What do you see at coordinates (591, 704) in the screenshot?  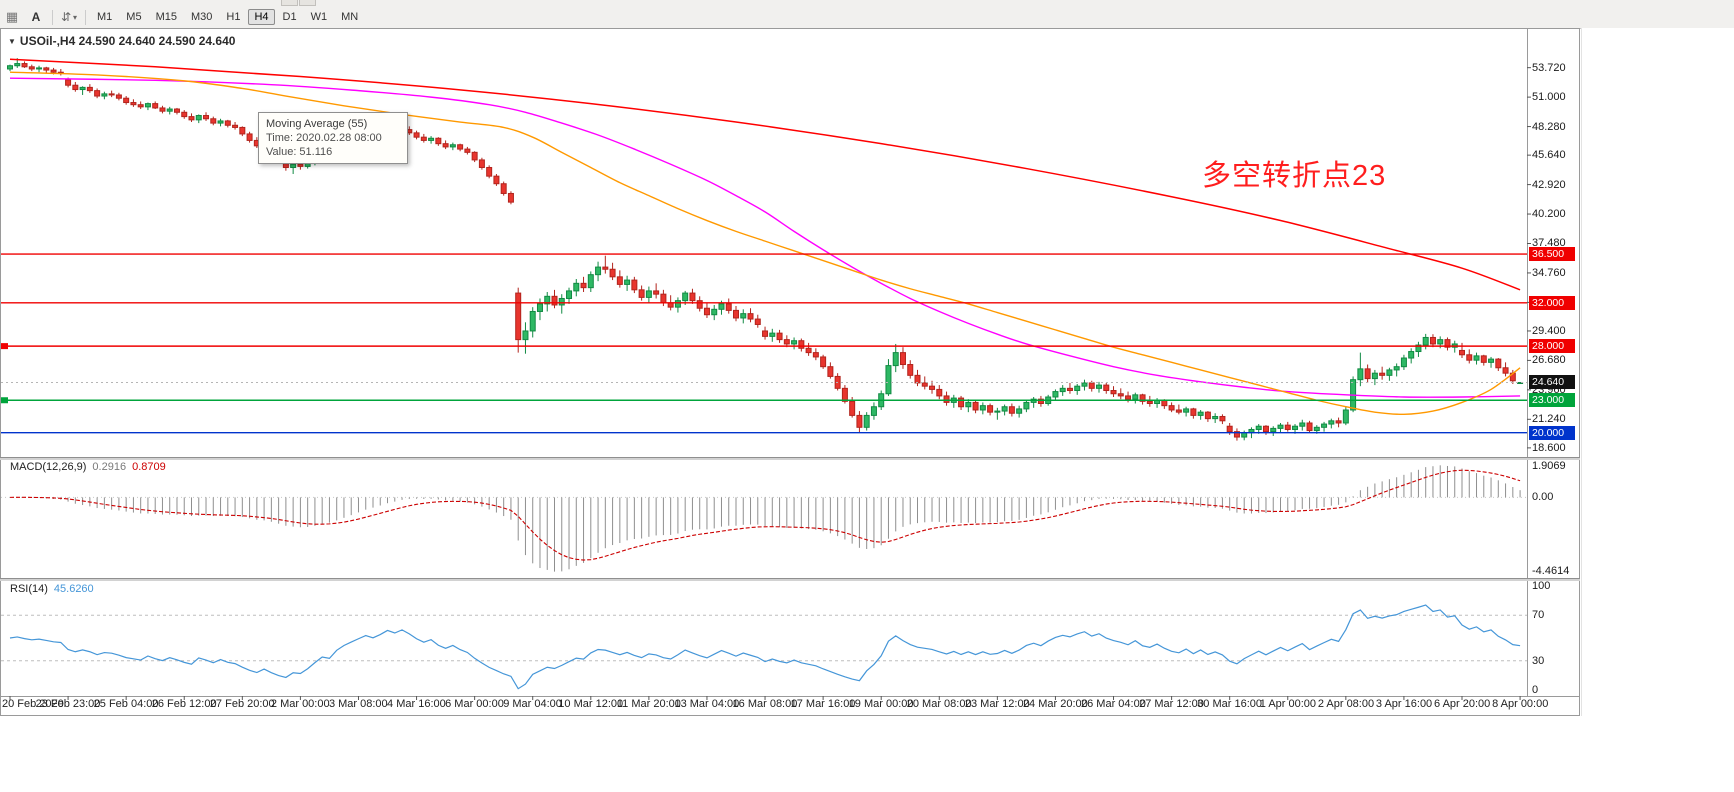 I see `time-axis-label: 10 Mar 12:00` at bounding box center [591, 704].